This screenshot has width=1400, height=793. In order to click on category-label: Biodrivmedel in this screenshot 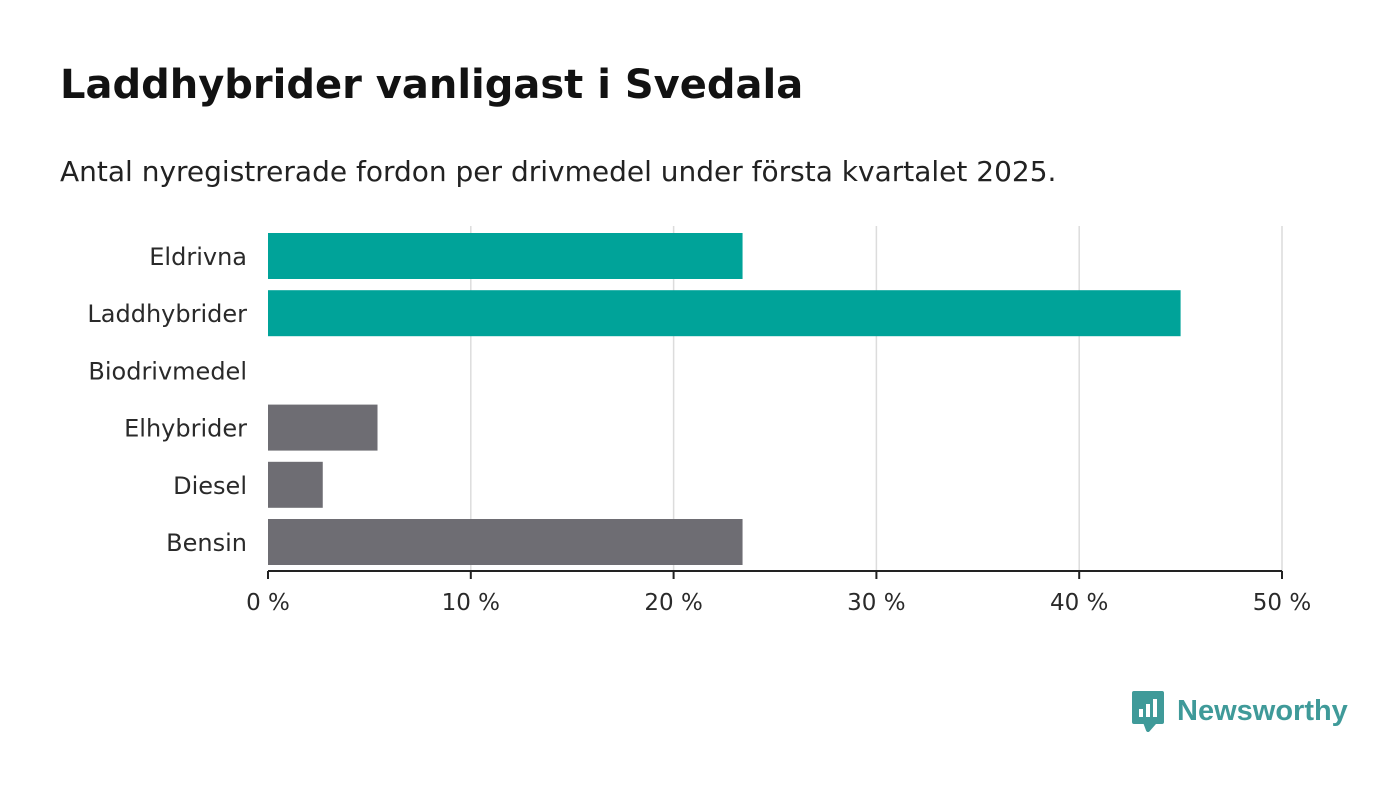, I will do `click(167, 371)`.